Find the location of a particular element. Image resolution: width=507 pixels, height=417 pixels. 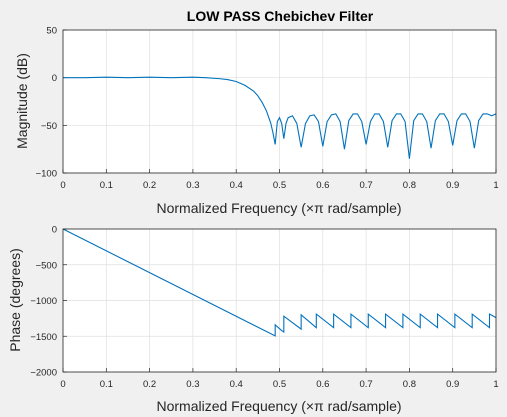

phase-y-ticks: 0 −500 −1000 −1500 −2000 is located at coordinates (48, 302).